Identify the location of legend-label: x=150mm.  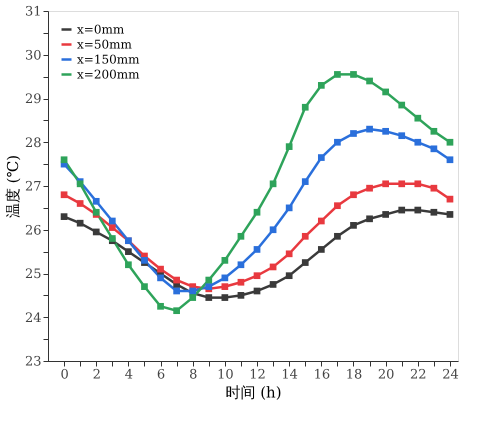
(108, 59).